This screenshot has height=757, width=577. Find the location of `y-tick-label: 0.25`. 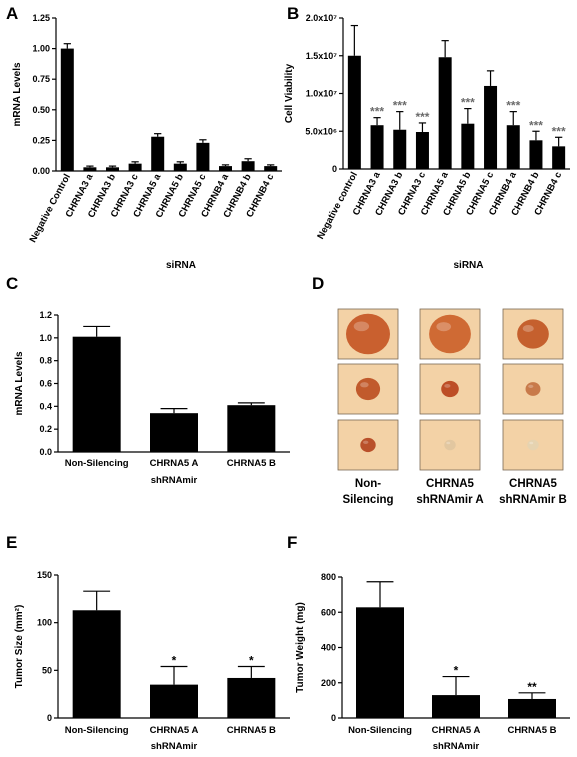

y-tick-label: 0.25 is located at coordinates (41, 140).